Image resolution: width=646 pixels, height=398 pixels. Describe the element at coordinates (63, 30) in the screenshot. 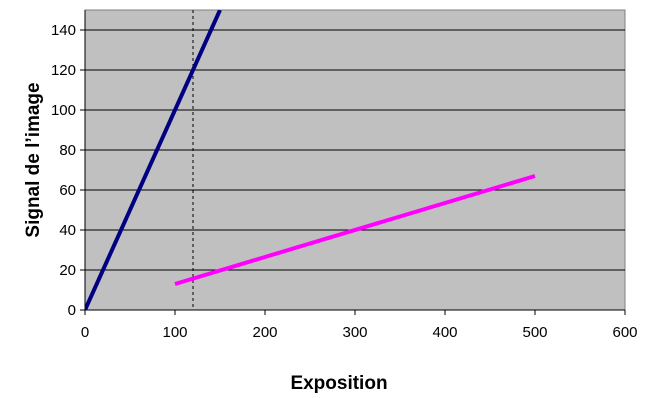

I see `y-tick-label: 140` at that location.